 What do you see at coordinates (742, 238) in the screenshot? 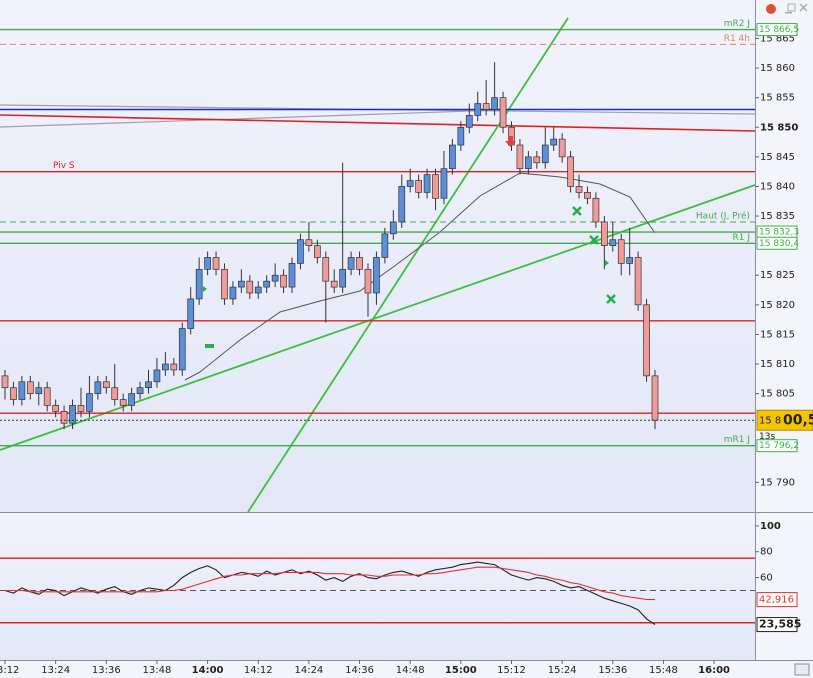
I see `level-label: R1 J` at bounding box center [742, 238].